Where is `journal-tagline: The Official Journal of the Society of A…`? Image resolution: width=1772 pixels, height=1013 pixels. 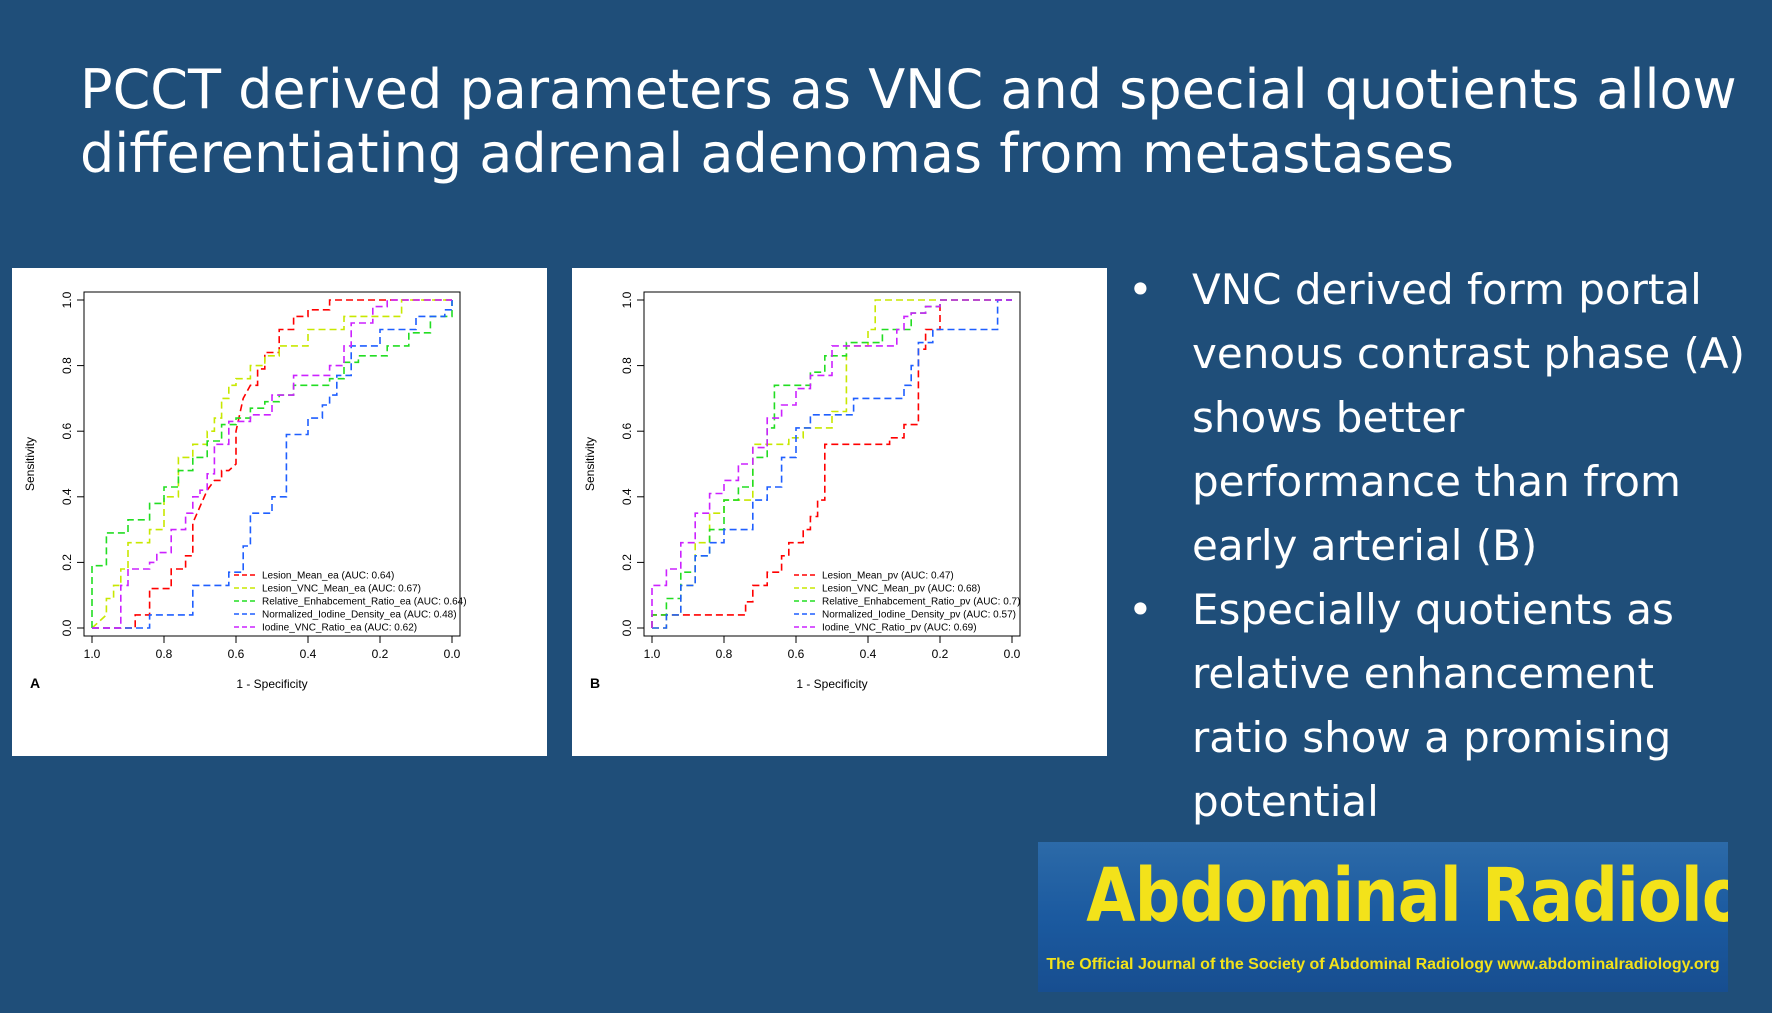 journal-tagline: The Official Journal of the Society of A… is located at coordinates (1383, 964).